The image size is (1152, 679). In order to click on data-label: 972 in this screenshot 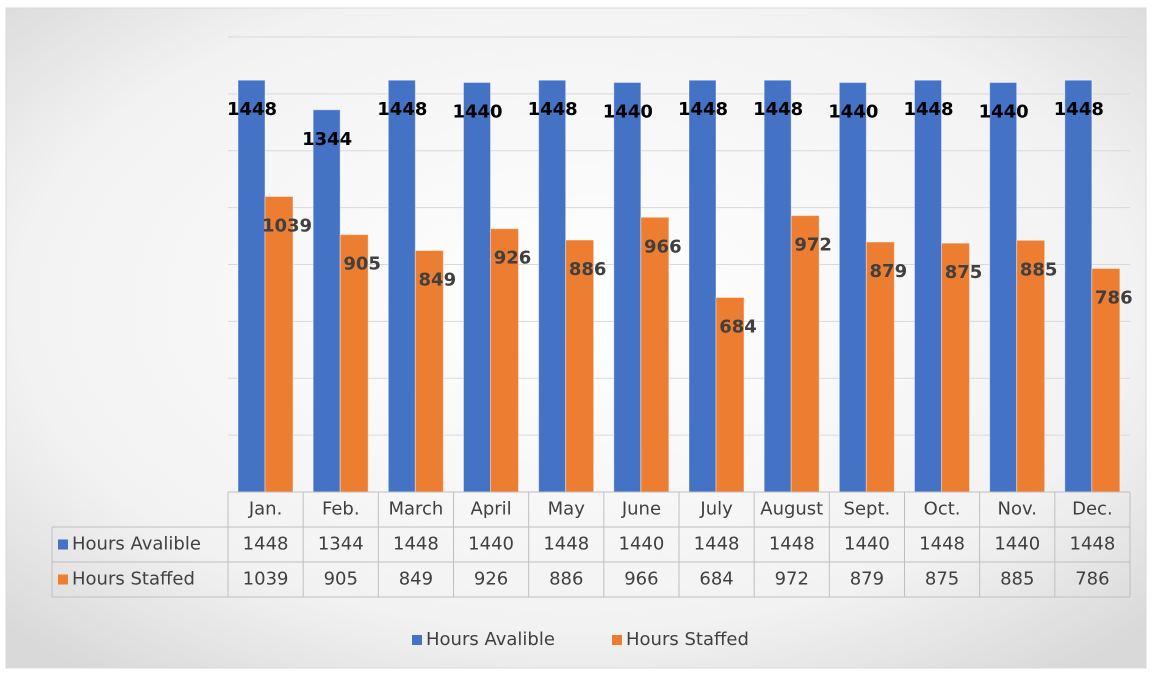, I will do `click(813, 245)`.